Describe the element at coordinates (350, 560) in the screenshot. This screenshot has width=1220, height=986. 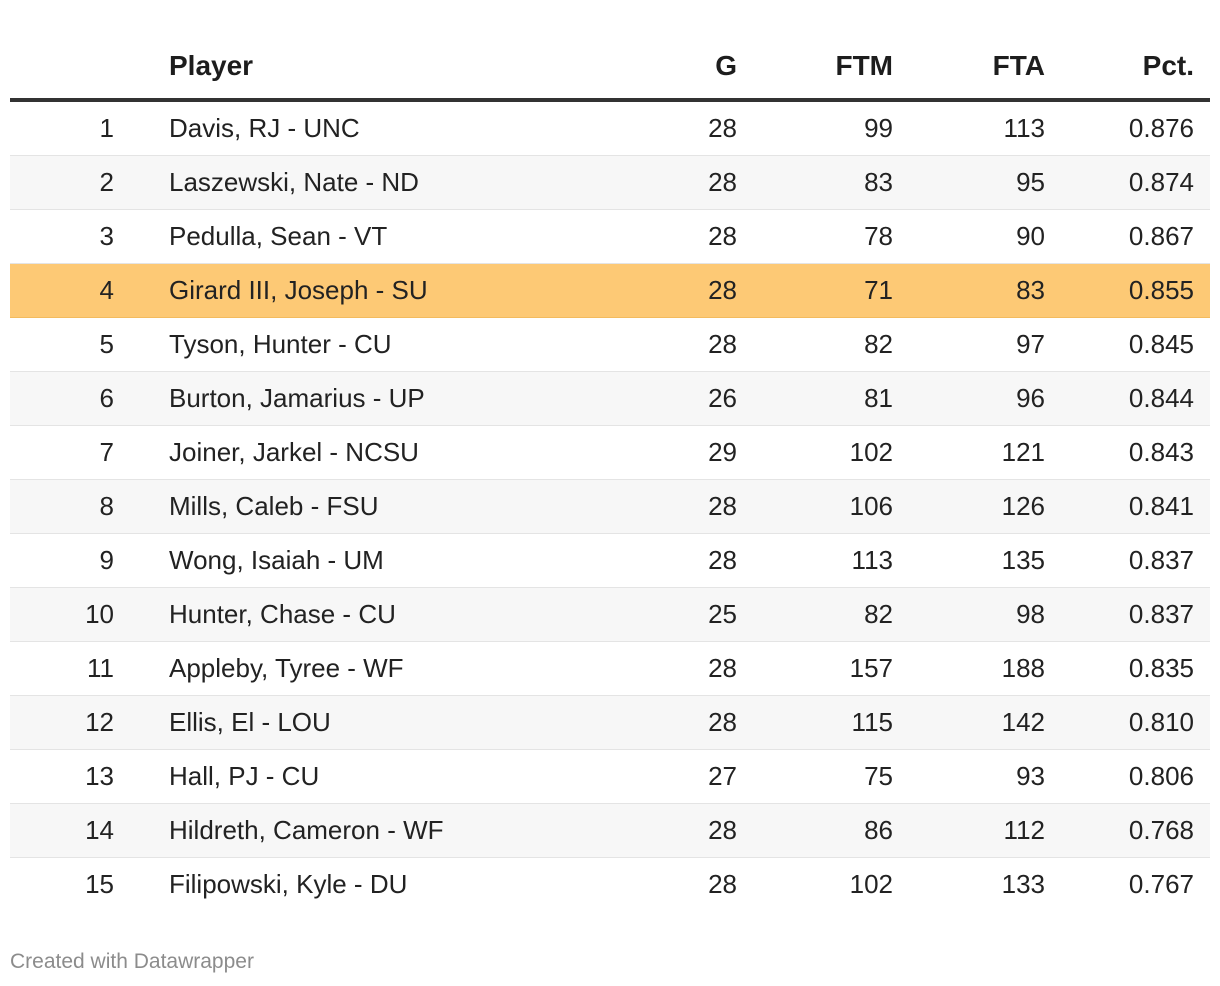
I see `cell-player: Wong, Isaiah - UM` at that location.